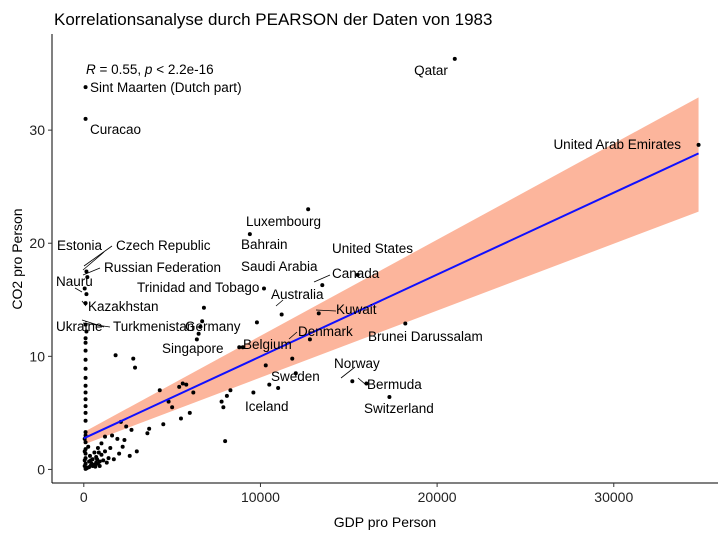 The image size is (726, 537). Describe the element at coordinates (74, 281) in the screenshot. I see `point-label: Nauru` at that location.